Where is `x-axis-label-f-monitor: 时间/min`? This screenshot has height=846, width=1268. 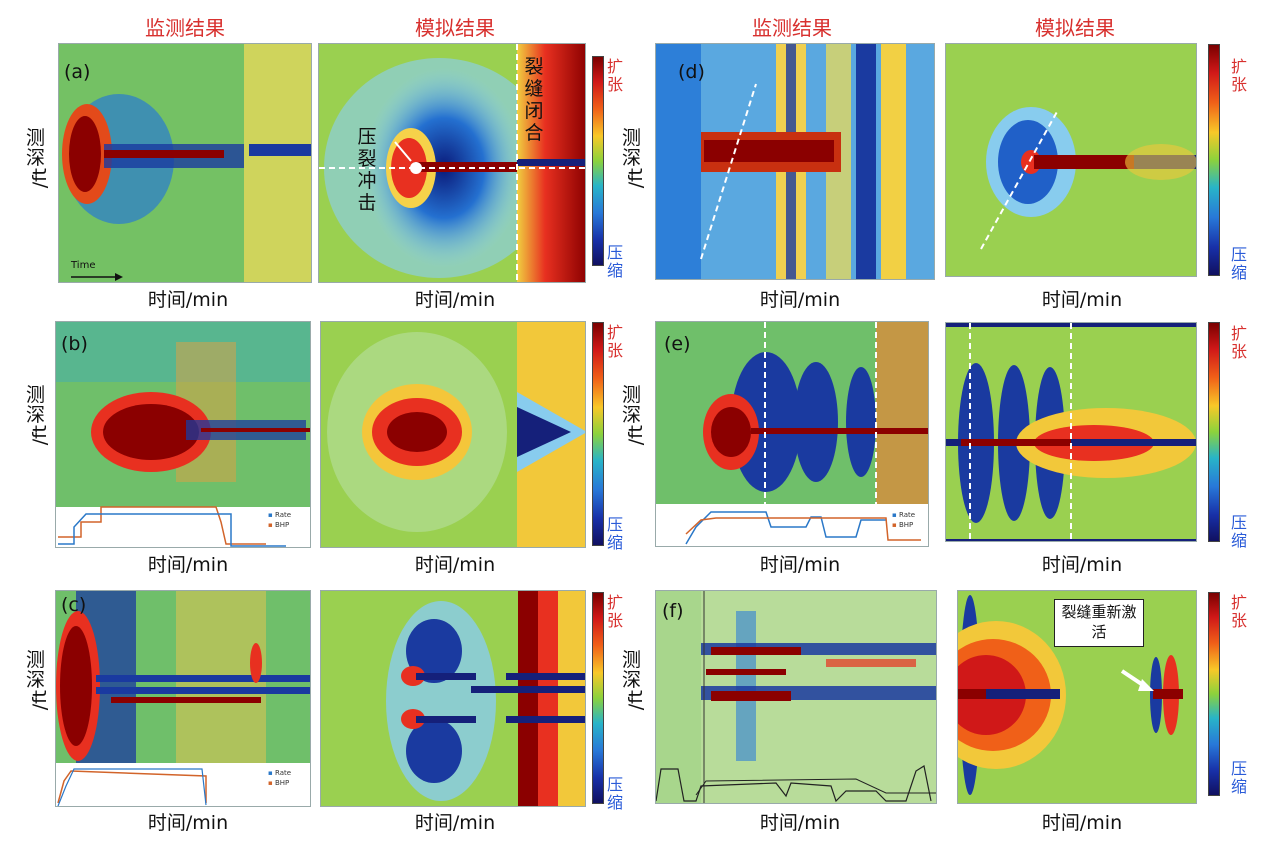 x-axis-label-f-monitor: 时间/min is located at coordinates (800, 823).